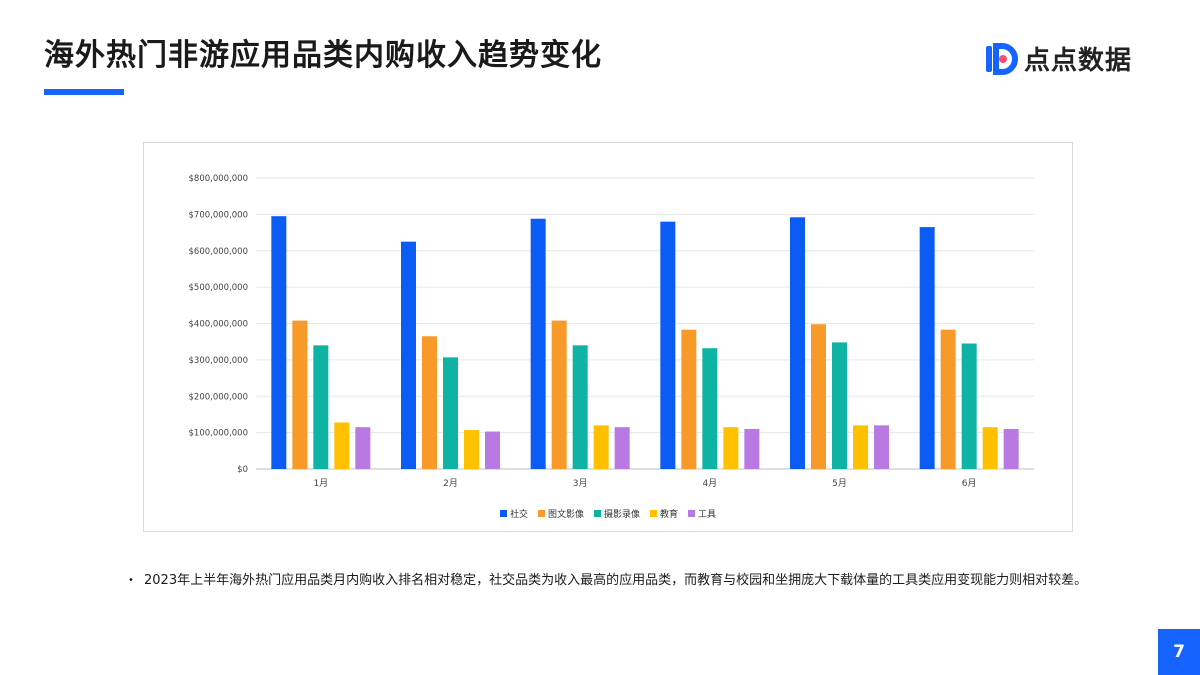 This screenshot has width=1200, height=675. I want to click on y-tick-label: $500,000,000, so click(218, 288).